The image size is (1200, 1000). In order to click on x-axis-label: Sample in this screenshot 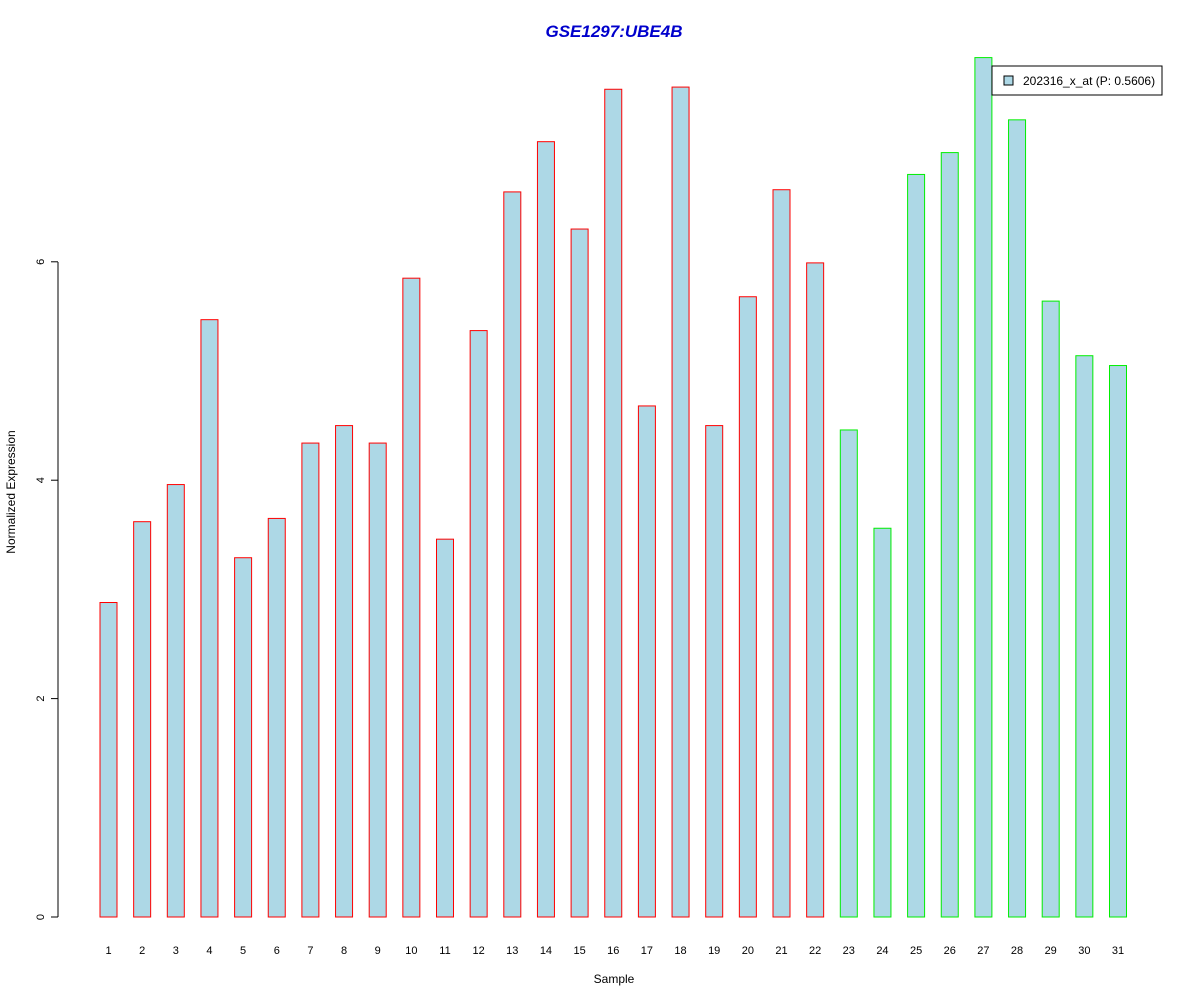, I will do `click(614, 979)`.